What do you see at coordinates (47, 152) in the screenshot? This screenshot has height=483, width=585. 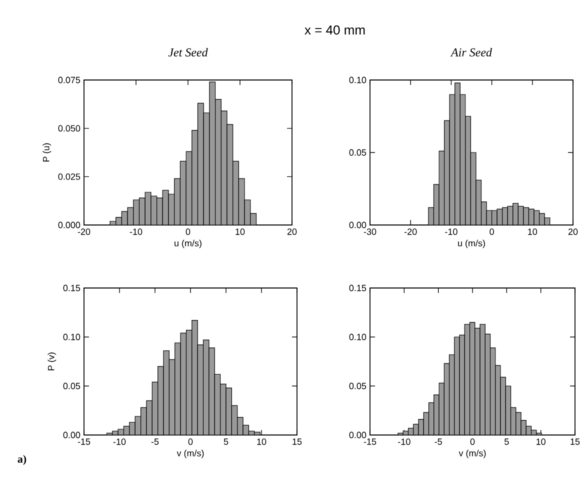 I see `y-axis-title: P (u)` at bounding box center [47, 152].